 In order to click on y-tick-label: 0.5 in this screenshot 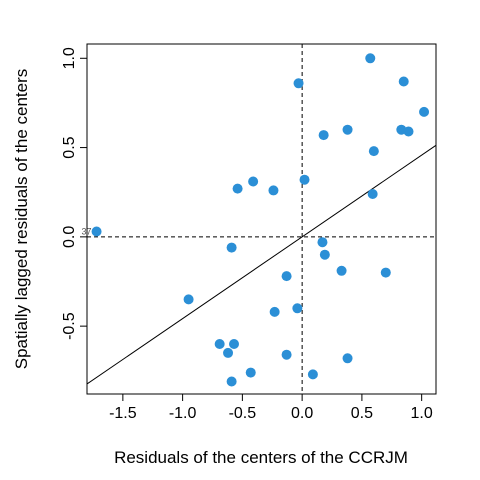, I will do `click(69, 147)`.